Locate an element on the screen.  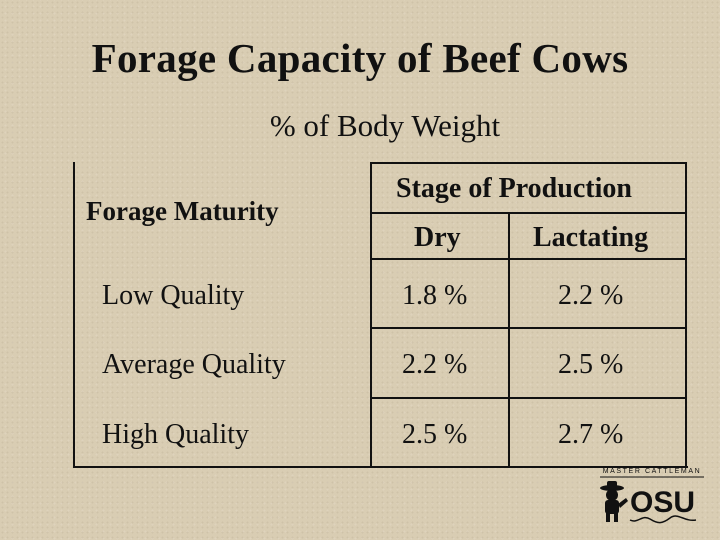
group-header-rule is located at coordinates (529, 213).